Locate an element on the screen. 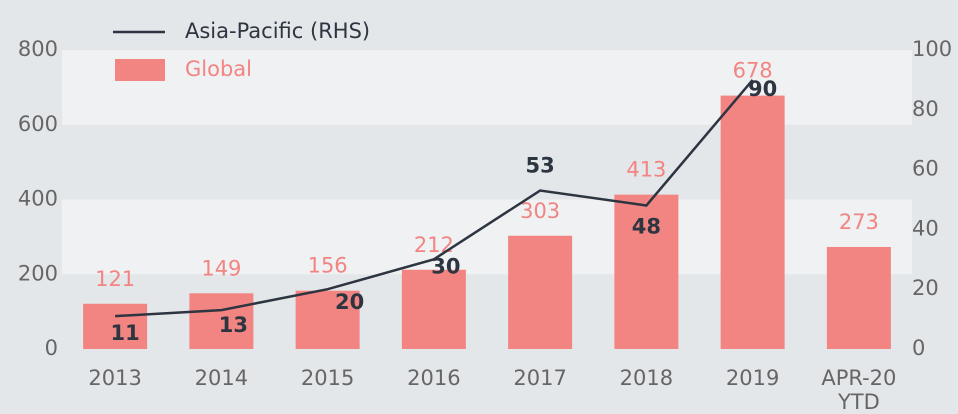  legend-label: Asia-Pacific (RHS) is located at coordinates (277, 31).